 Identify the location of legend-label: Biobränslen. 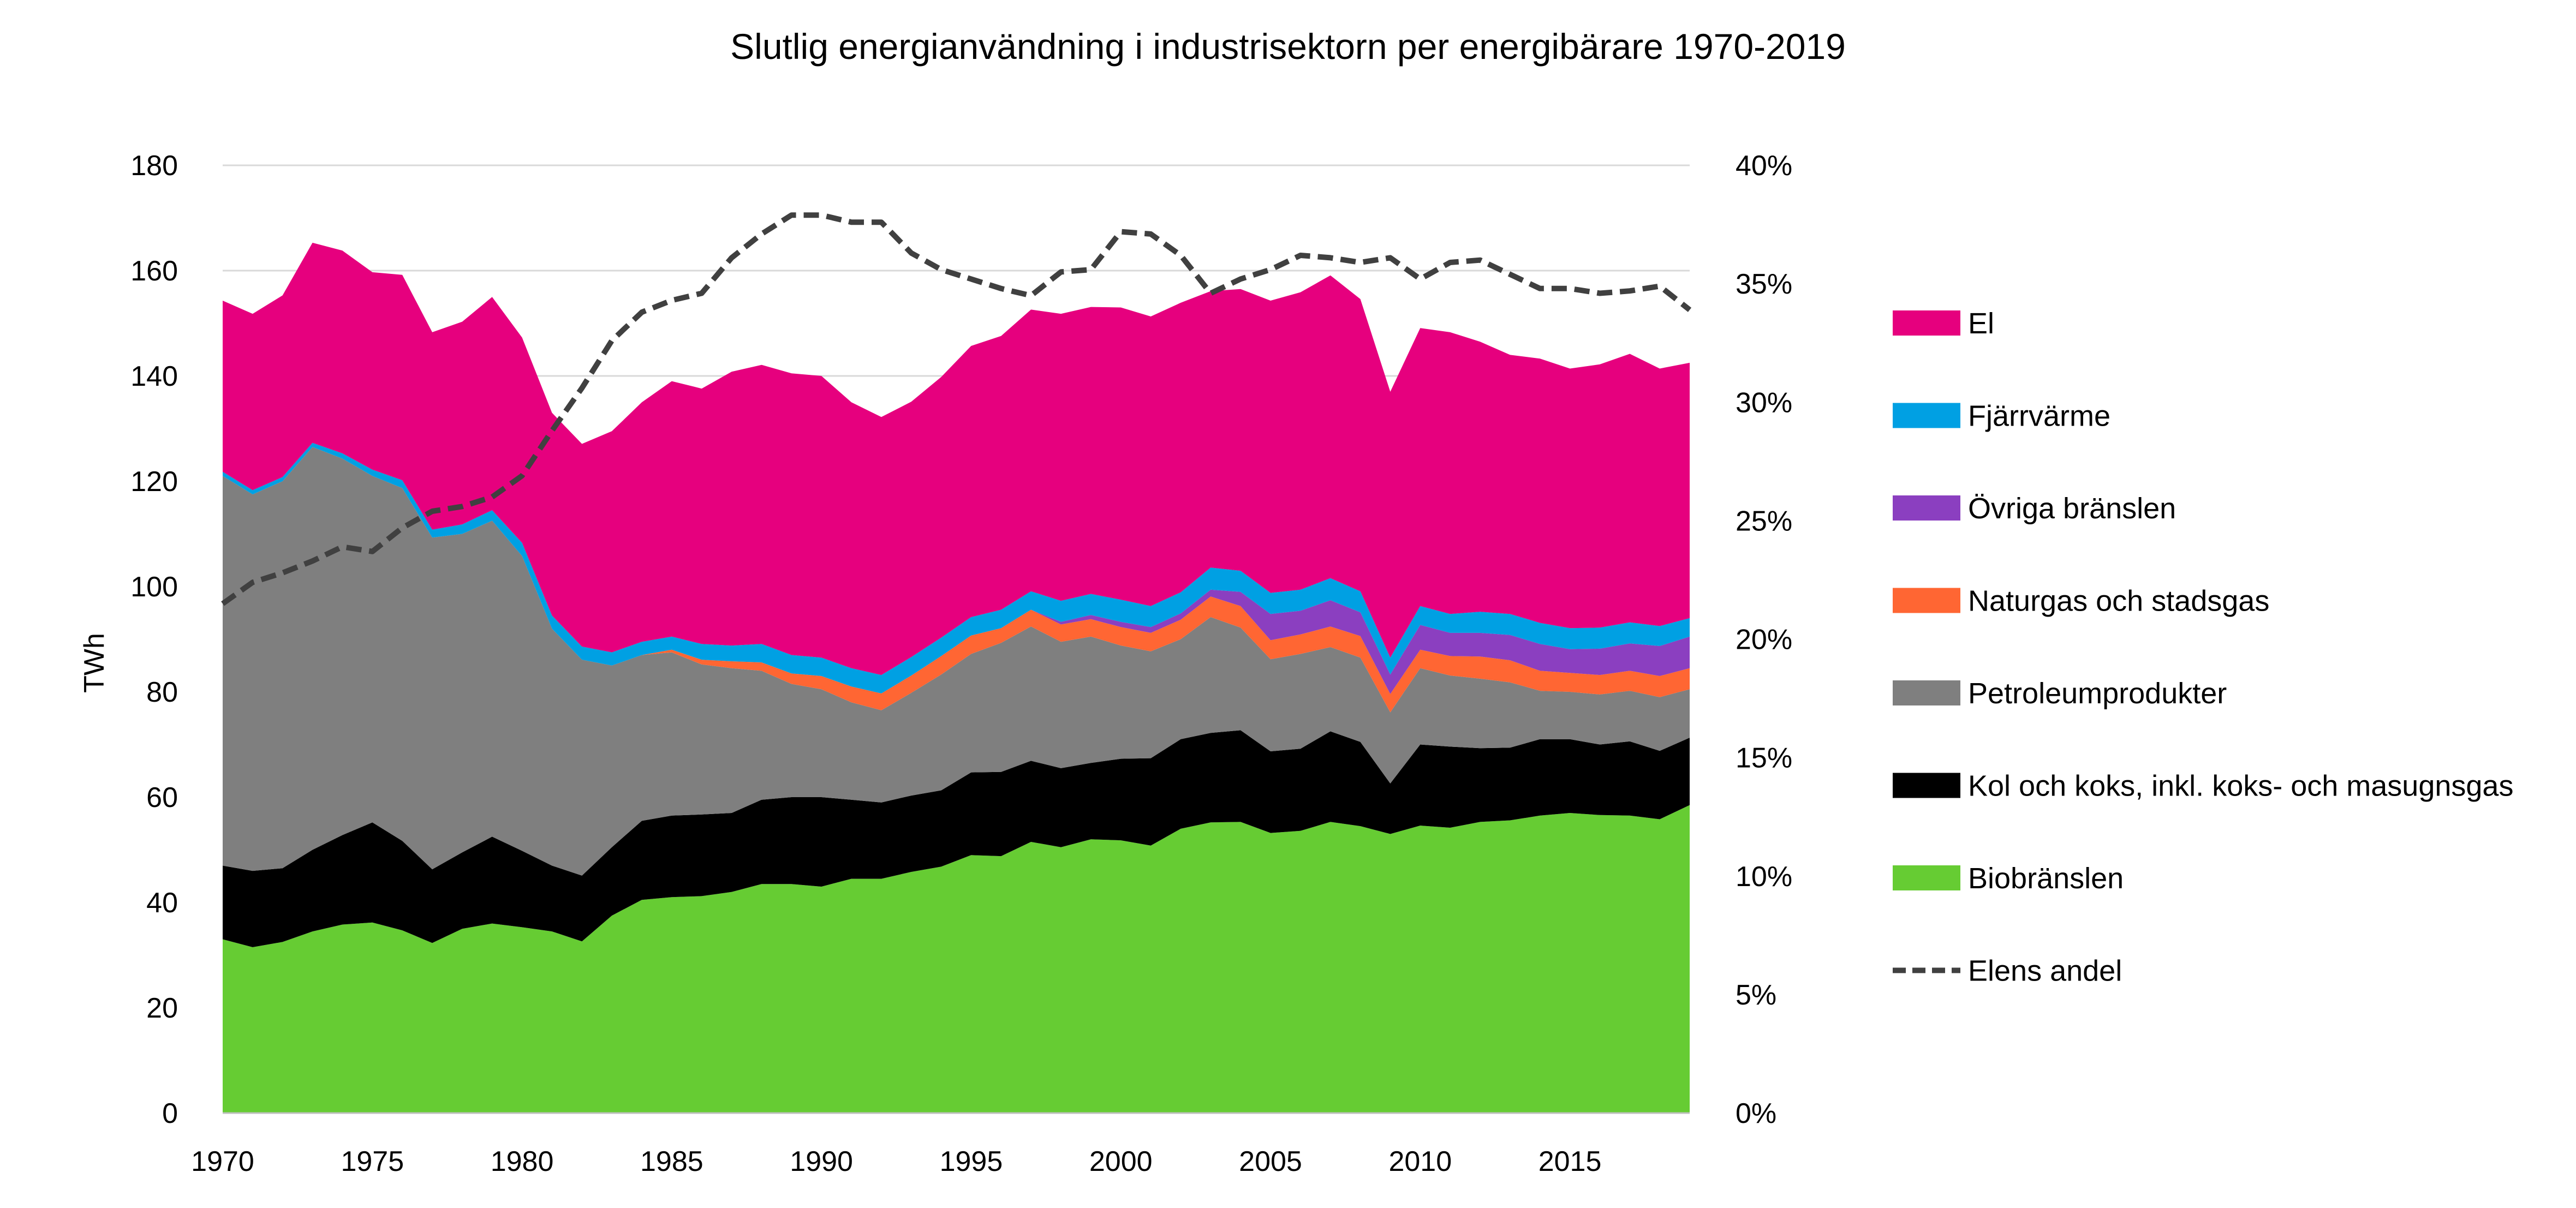
(2046, 879).